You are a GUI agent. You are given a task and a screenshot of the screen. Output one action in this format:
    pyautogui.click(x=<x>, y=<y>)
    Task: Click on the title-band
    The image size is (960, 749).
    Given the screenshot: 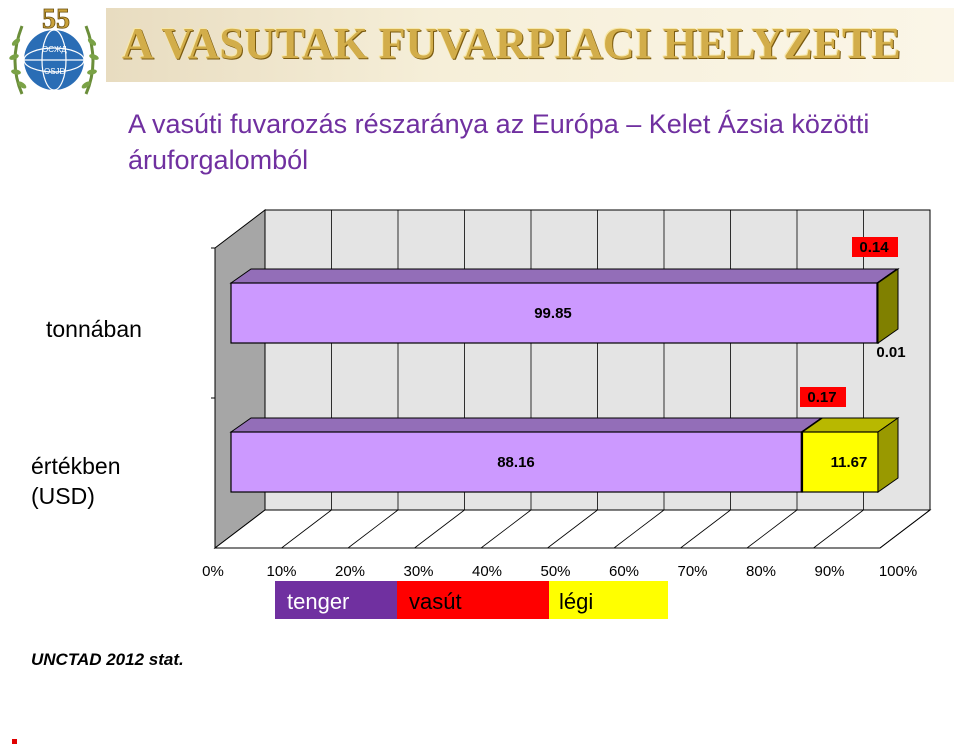 What is the action you would take?
    pyautogui.click(x=530, y=45)
    